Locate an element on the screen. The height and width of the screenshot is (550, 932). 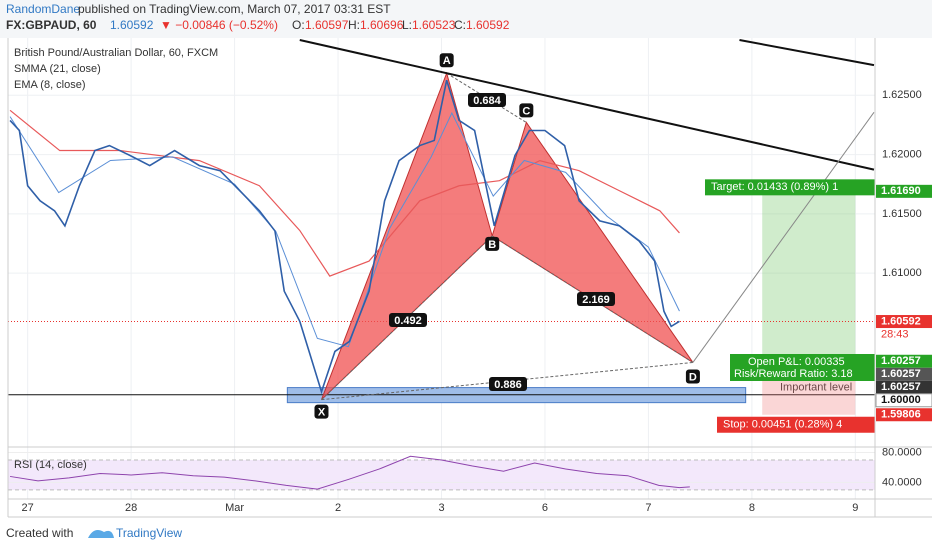
x-tick-label: 3 is located at coordinates (441, 508).